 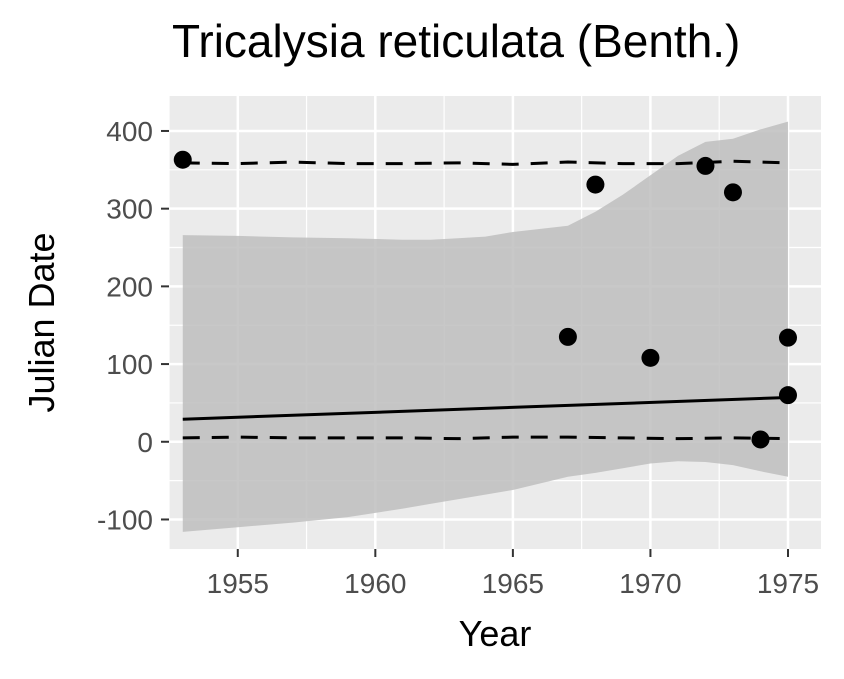 I want to click on y-tick-label: 0, so click(x=145, y=442).